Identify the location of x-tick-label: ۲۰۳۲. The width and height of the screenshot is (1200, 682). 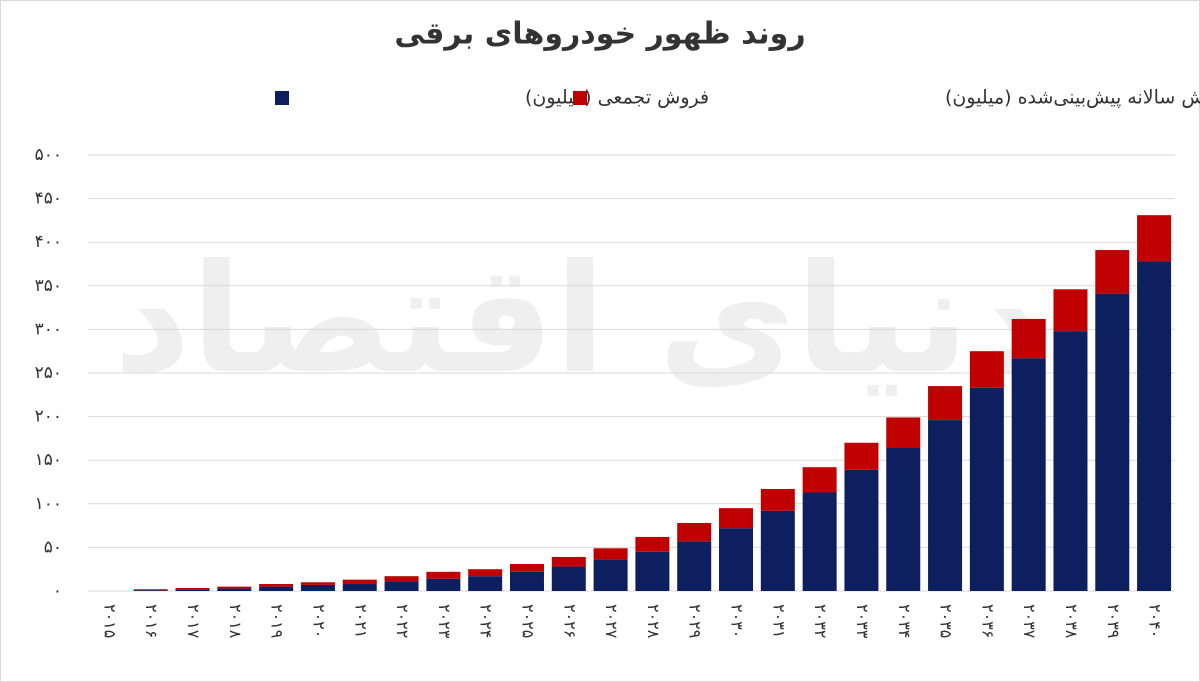
(820, 621).